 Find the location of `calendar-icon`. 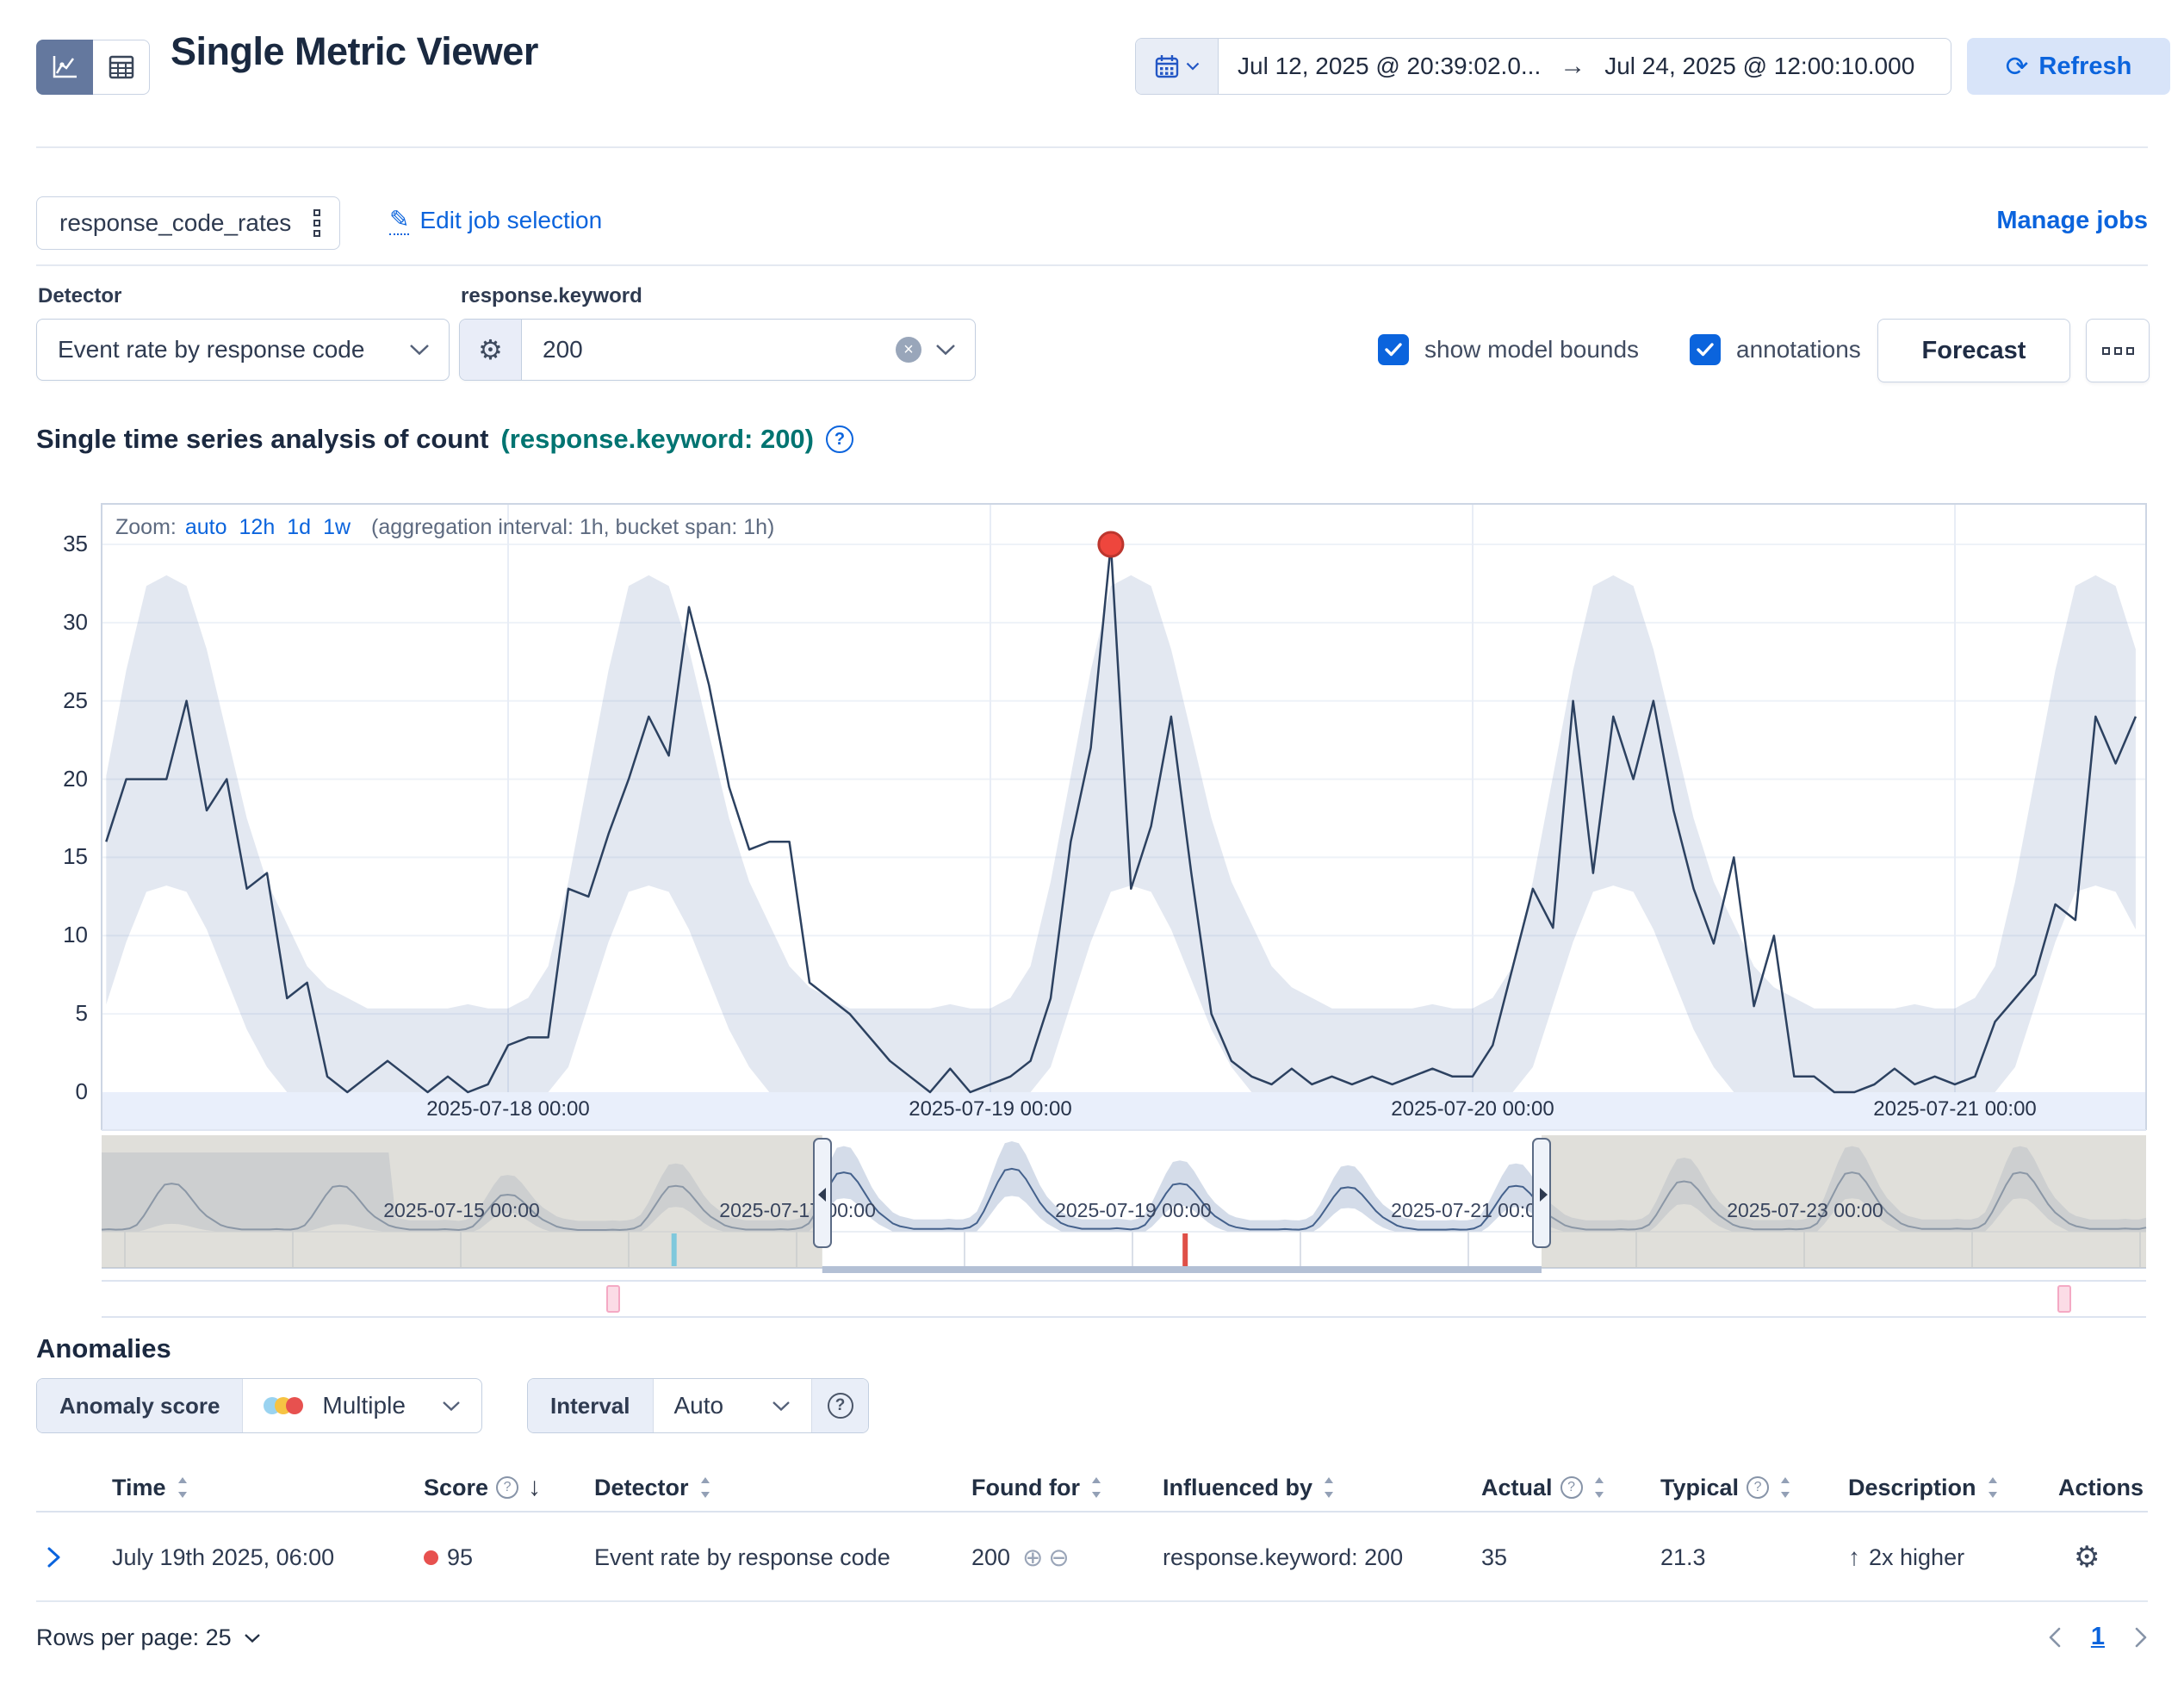

calendar-icon is located at coordinates (1167, 66).